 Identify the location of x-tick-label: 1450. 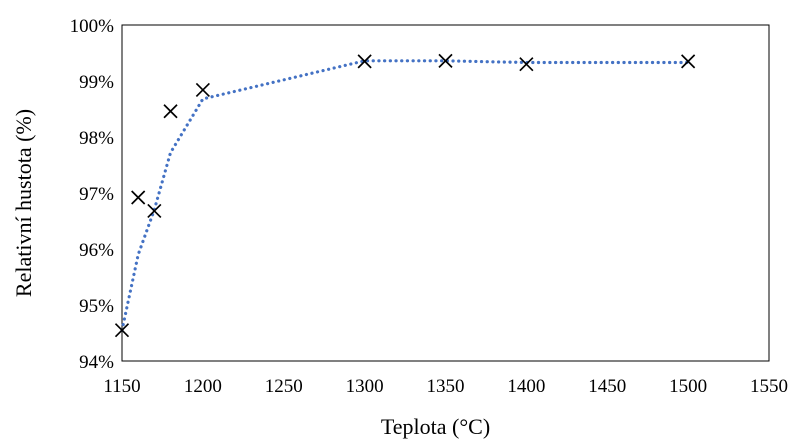
(607, 386).